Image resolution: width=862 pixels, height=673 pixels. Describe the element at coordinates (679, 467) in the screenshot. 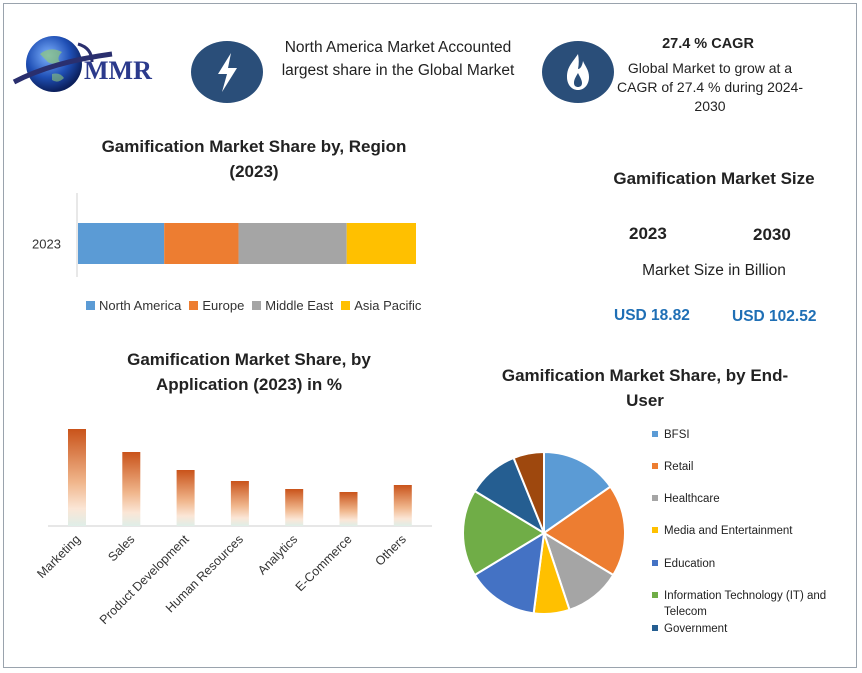

I see `legend-label: Retail` at that location.